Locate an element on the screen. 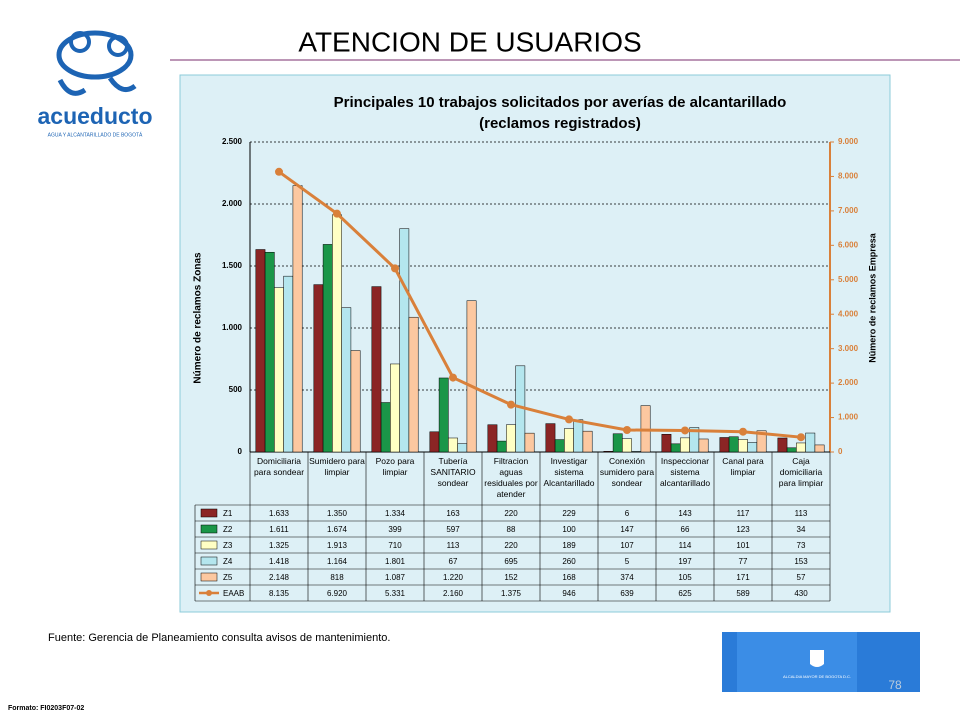 This screenshot has width=960, height=720. table-cell: 189 is located at coordinates (569, 545).